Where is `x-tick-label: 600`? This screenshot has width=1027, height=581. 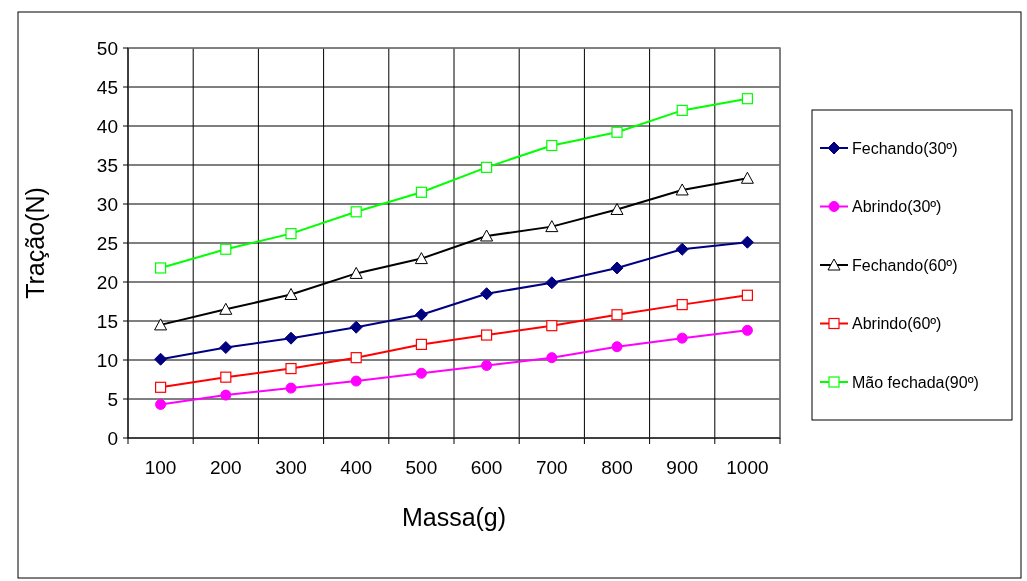 x-tick-label: 600 is located at coordinates (486, 467).